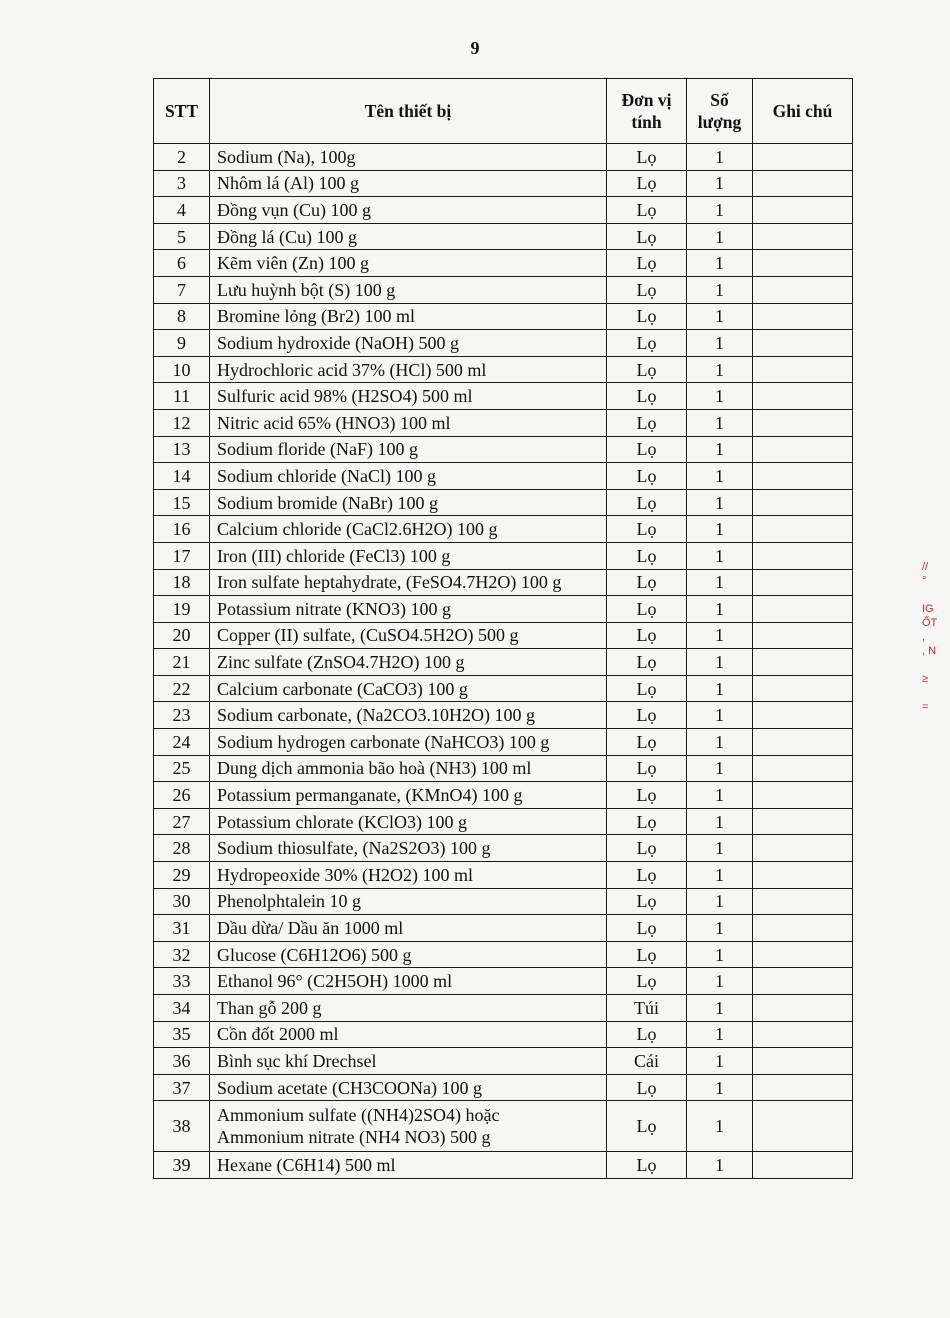 The height and width of the screenshot is (1318, 950). Describe the element at coordinates (408, 157) in the screenshot. I see `cell-name: Sodium (Na), 100g` at that location.